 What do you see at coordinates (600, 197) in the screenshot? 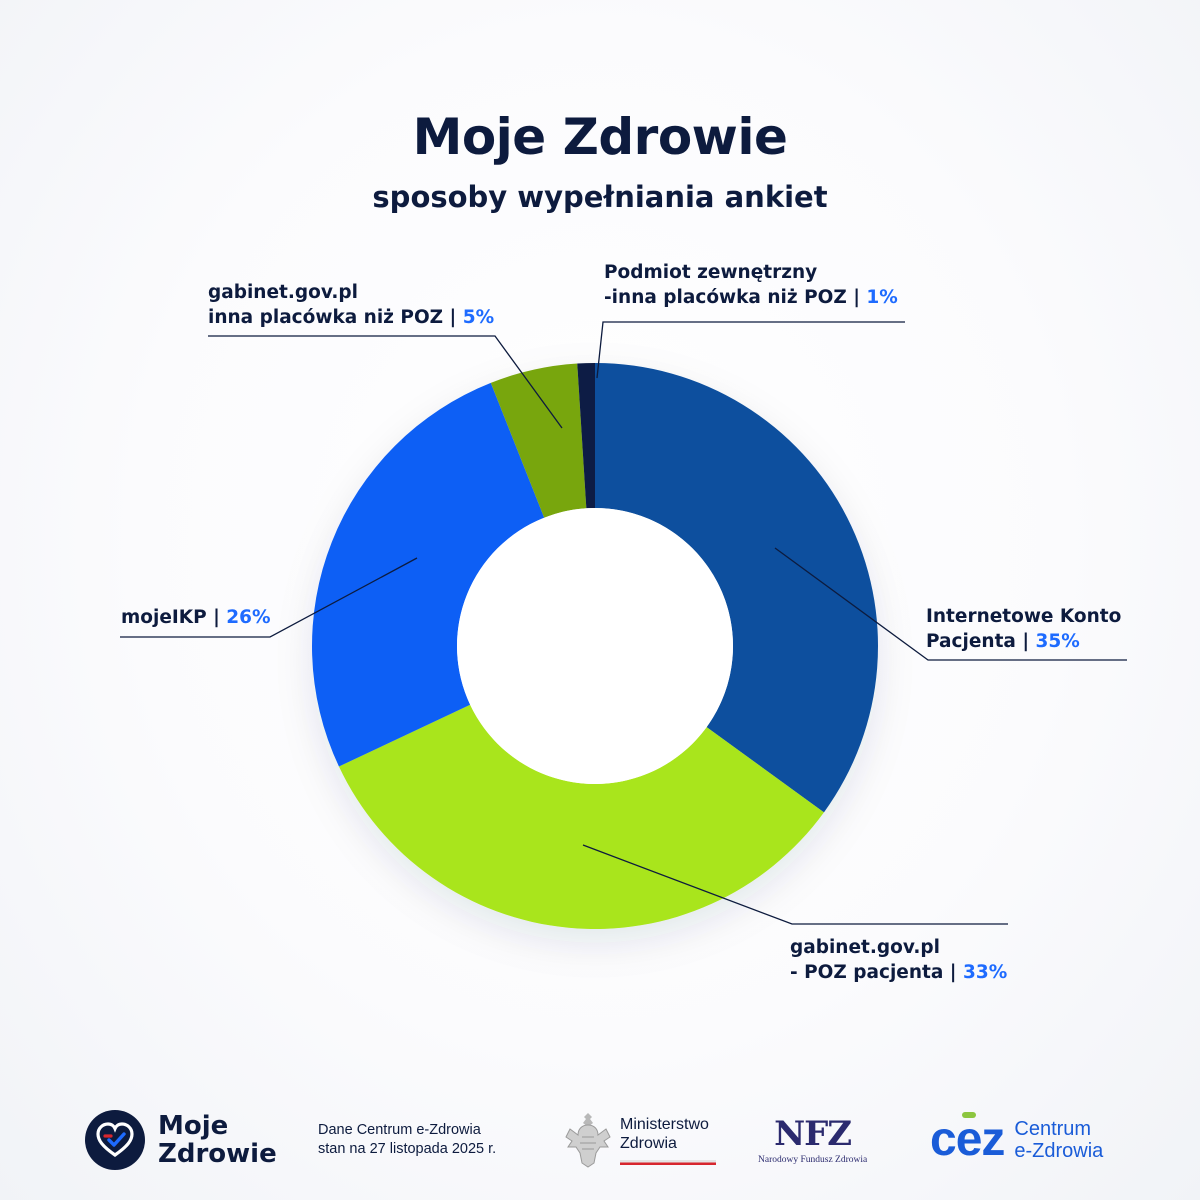
I see `page-subtitle: sposoby wypełniania ankiet` at bounding box center [600, 197].